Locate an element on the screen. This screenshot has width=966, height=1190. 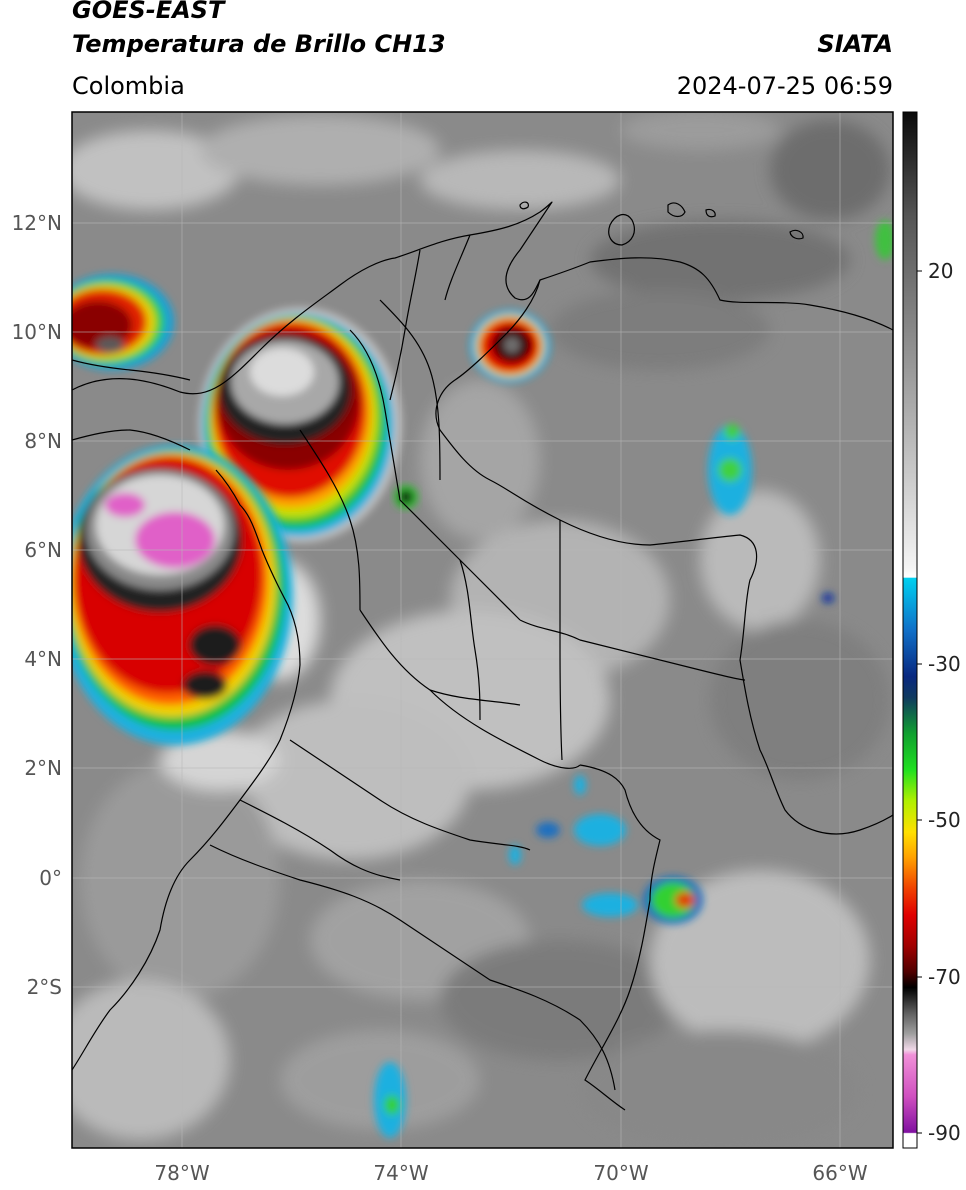
lon-label: 78°W is located at coordinates (181, 1173).